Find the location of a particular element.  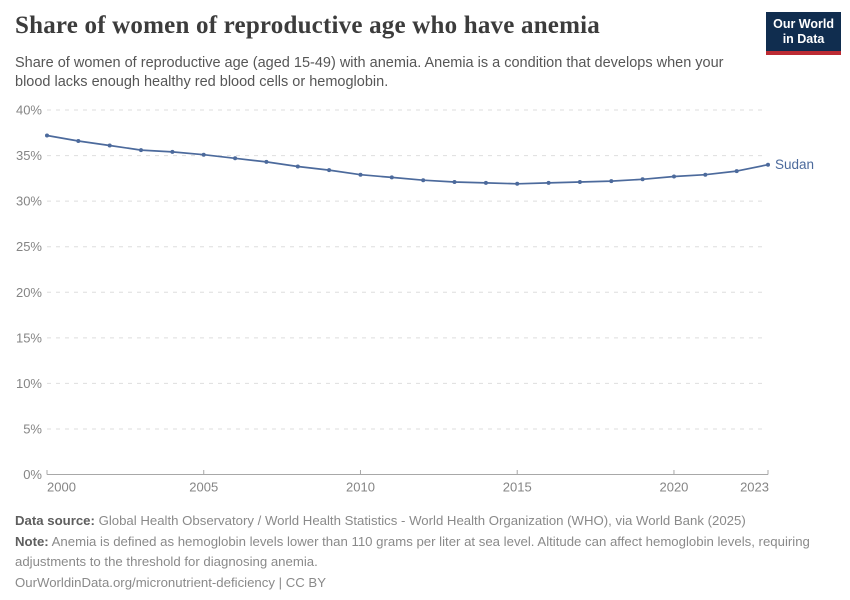

data-point-sudan-2016 is located at coordinates (548, 182).